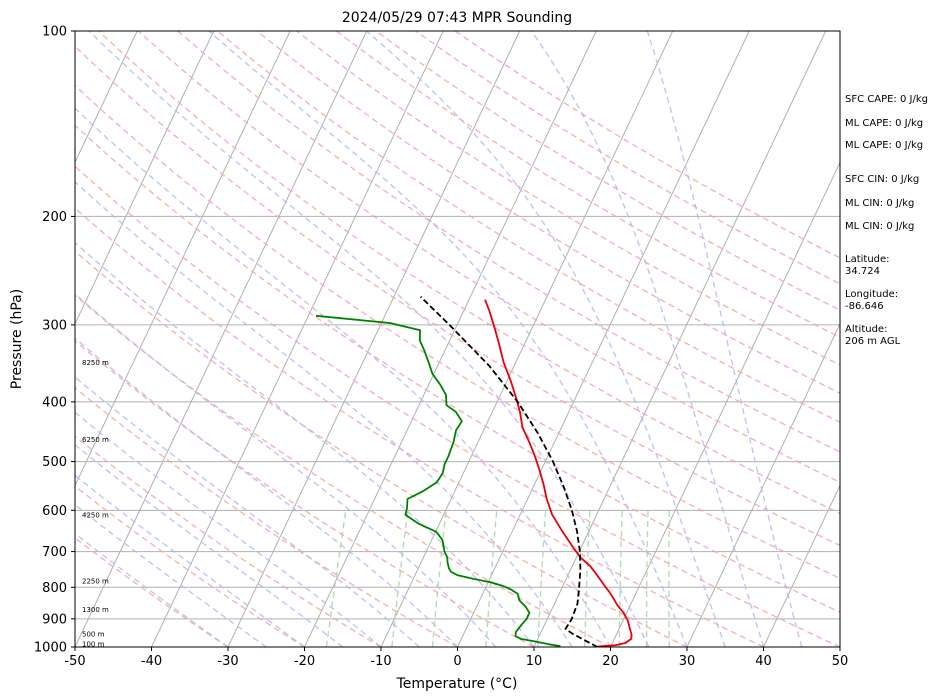  What do you see at coordinates (882, 179) in the screenshot?
I see `sfc-cin-label: SFC CIN: 0 J/kg` at bounding box center [882, 179].